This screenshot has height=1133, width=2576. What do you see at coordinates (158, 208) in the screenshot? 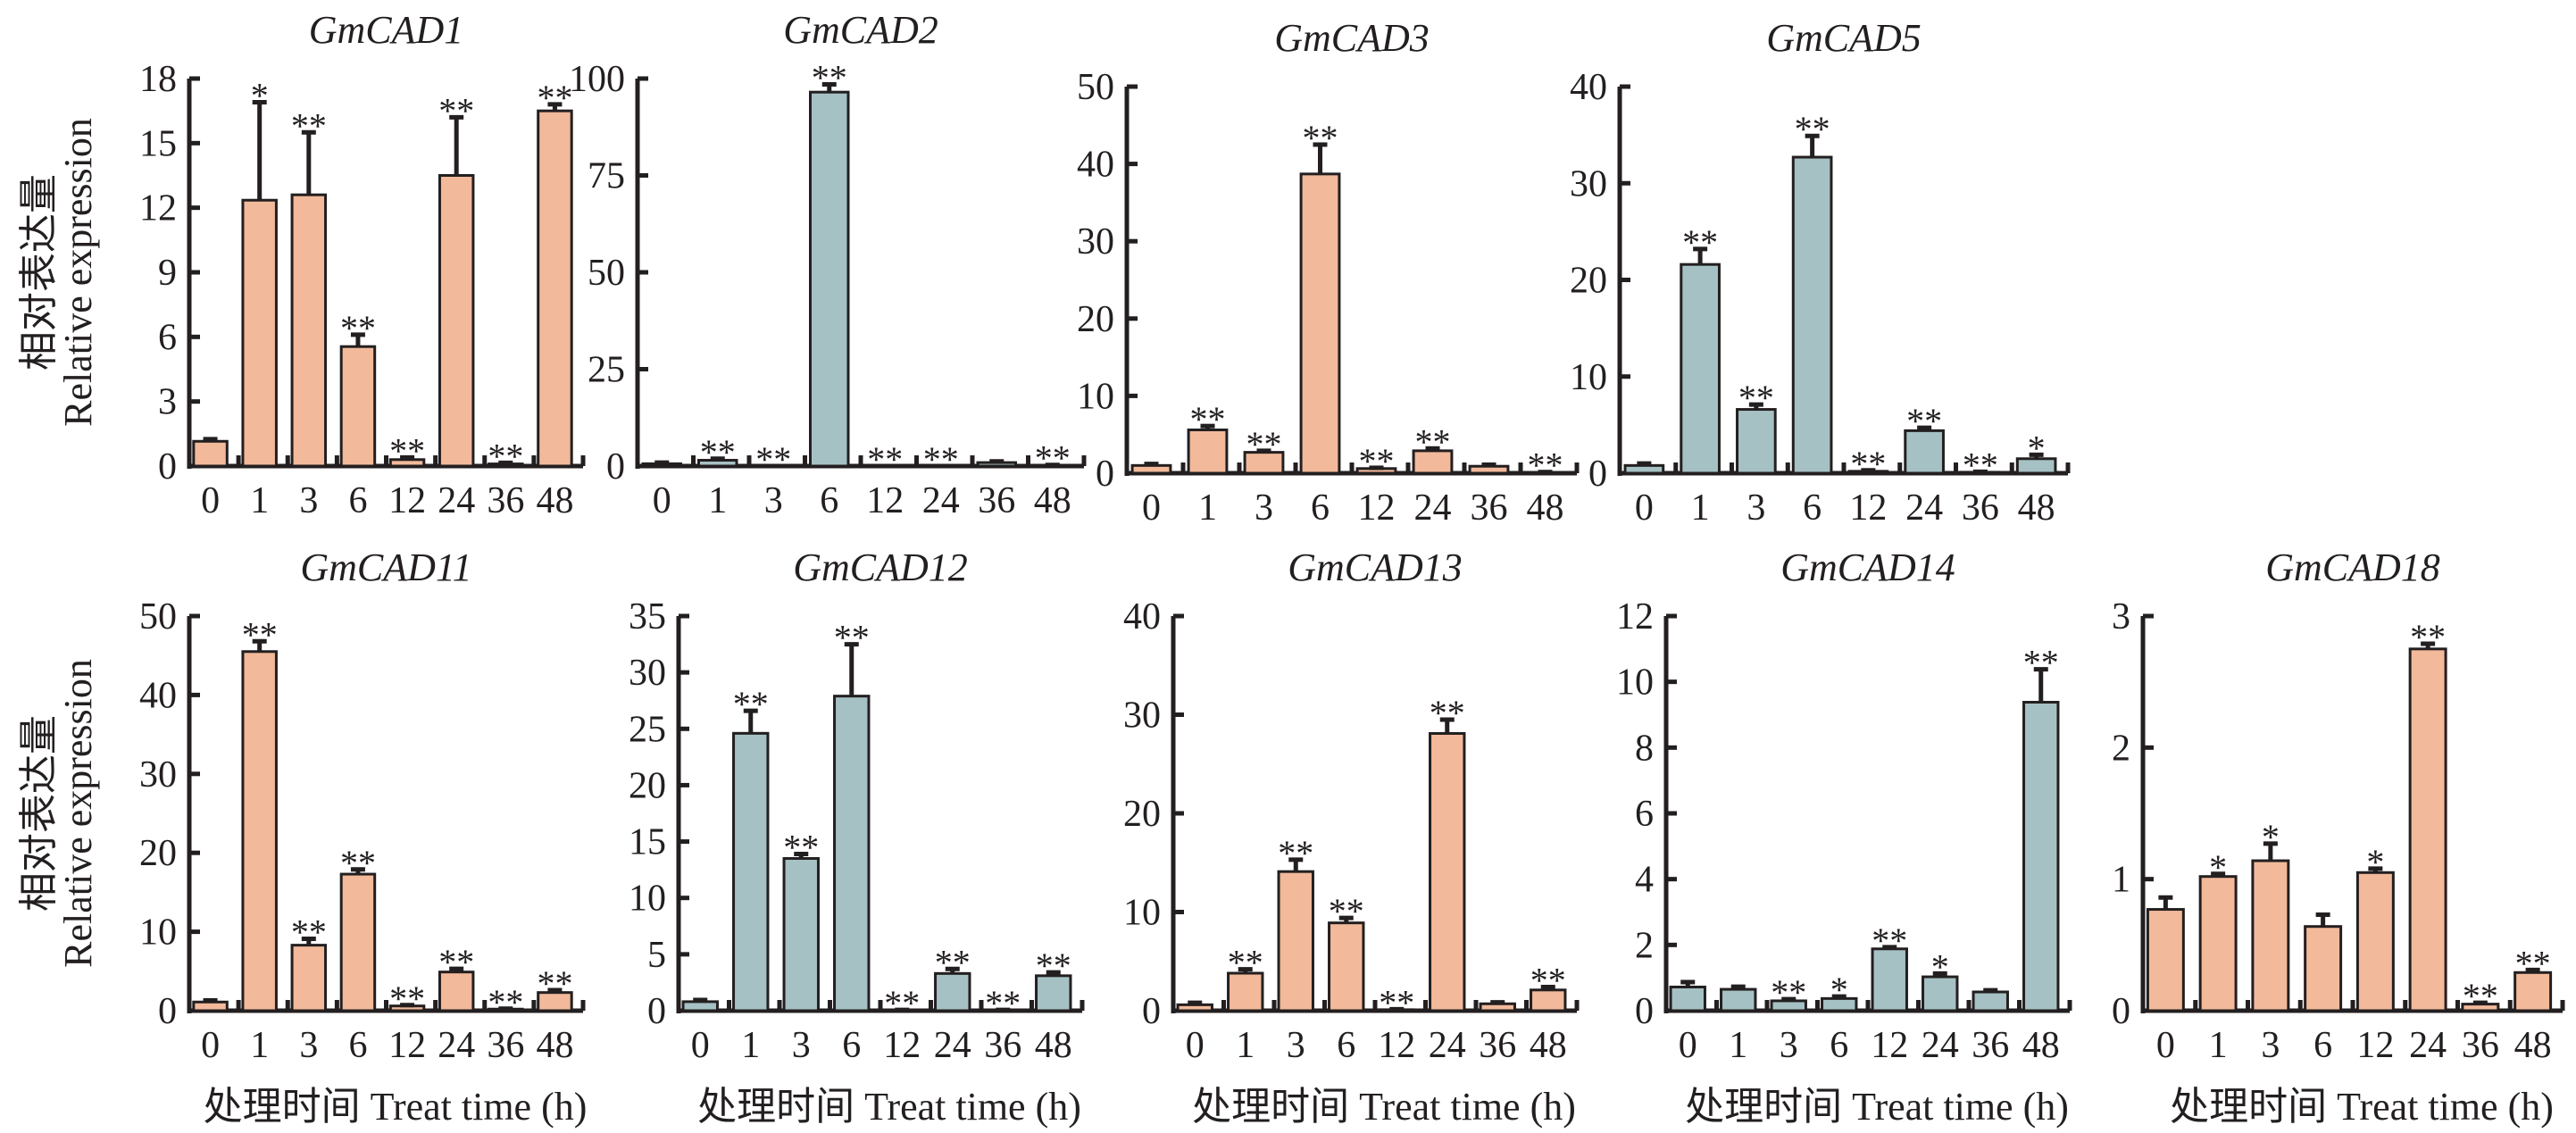
I see `y-tick-label: 12` at bounding box center [158, 208].